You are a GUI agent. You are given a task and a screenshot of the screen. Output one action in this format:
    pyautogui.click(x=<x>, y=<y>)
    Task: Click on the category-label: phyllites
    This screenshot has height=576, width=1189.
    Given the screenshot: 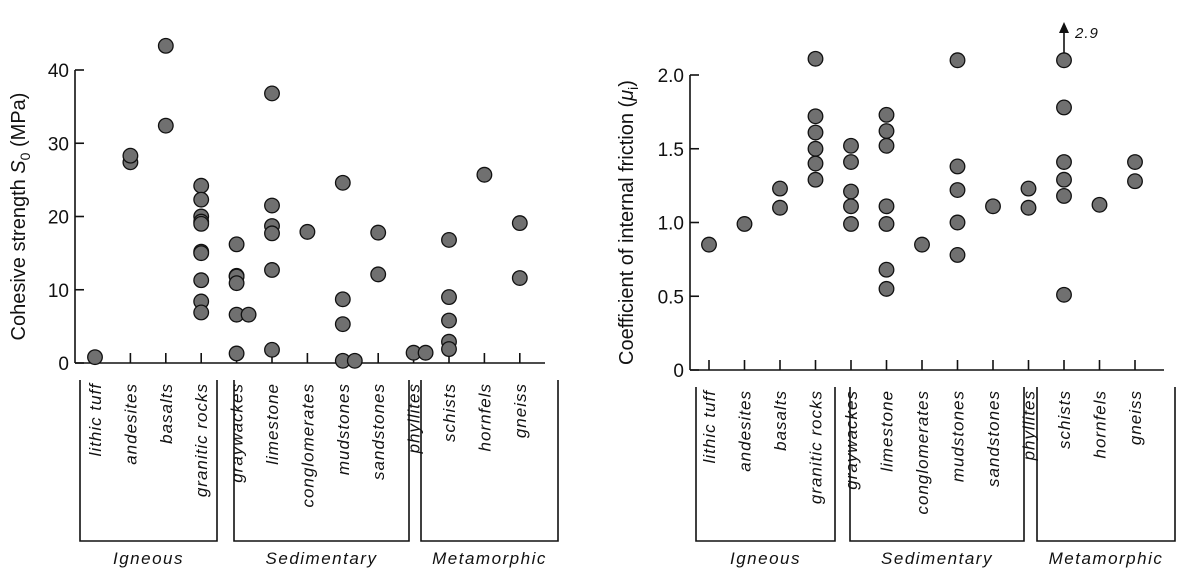 What is the action you would take?
    pyautogui.click(x=1029, y=425)
    